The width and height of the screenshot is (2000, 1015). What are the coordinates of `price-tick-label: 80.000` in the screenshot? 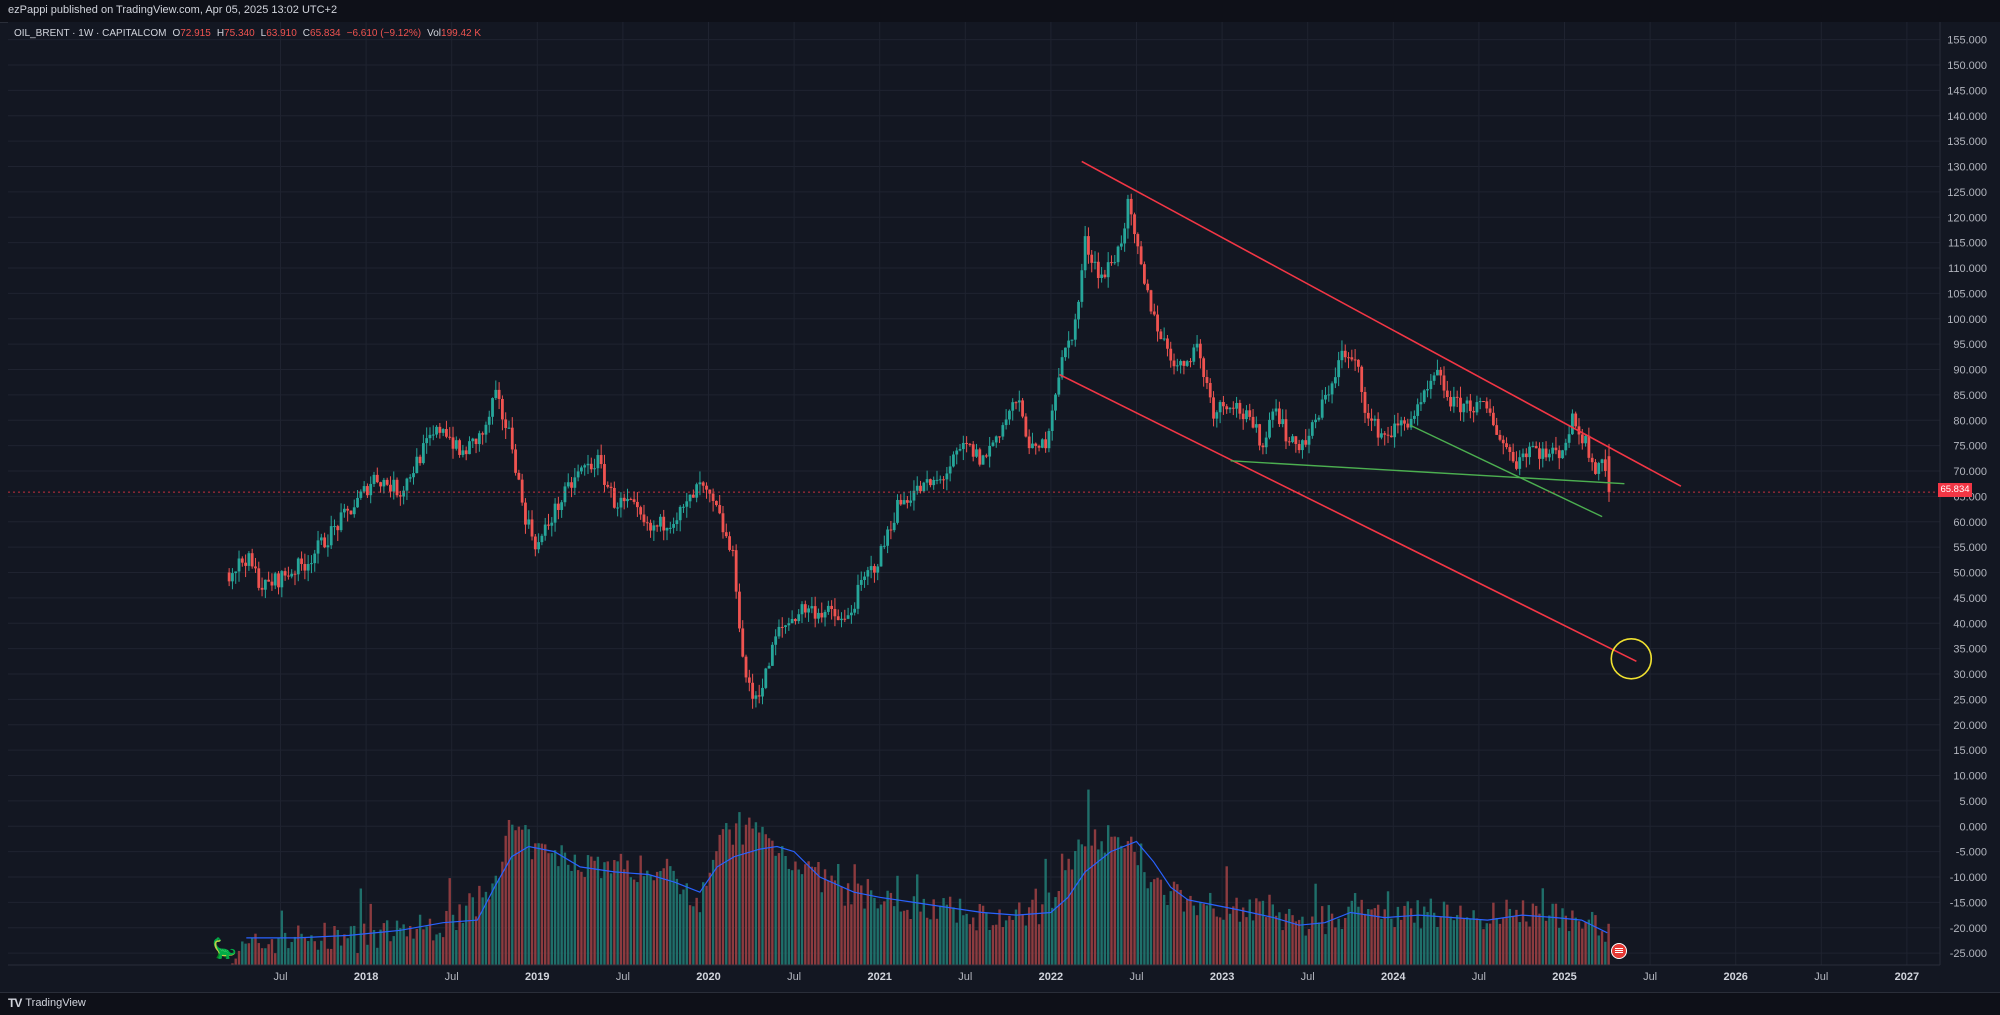 It's located at (1970, 421).